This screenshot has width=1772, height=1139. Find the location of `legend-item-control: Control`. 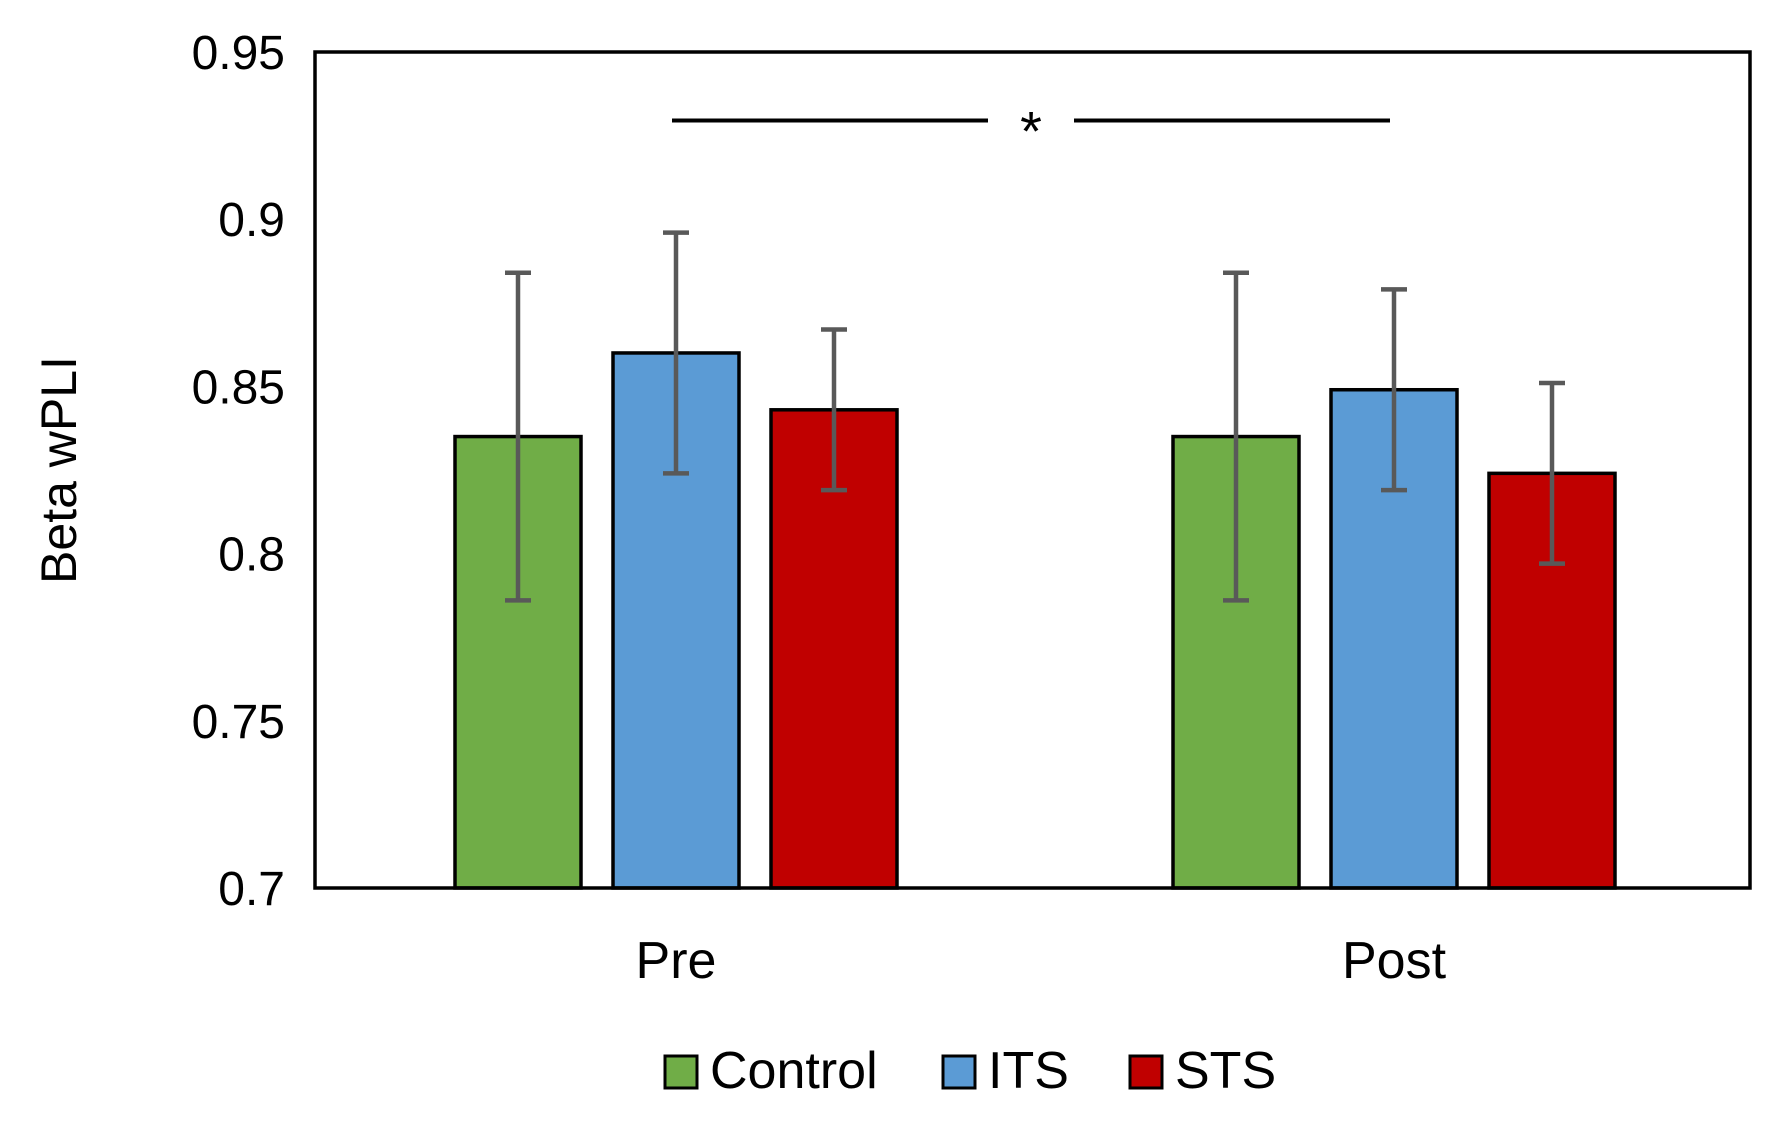

legend-item-control: Control is located at coordinates (770, 1071).